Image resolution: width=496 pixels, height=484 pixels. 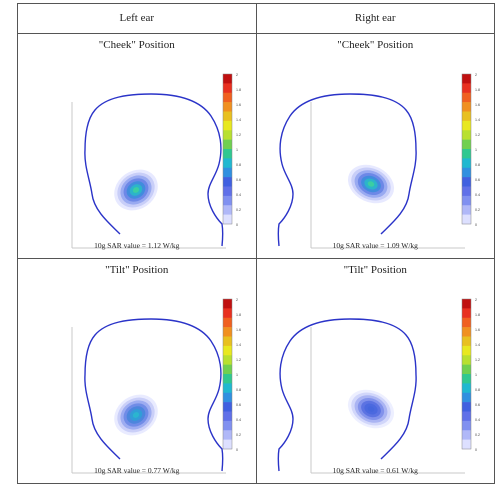 I want to click on column-header-right-ear: Right ear, so click(x=375, y=18).